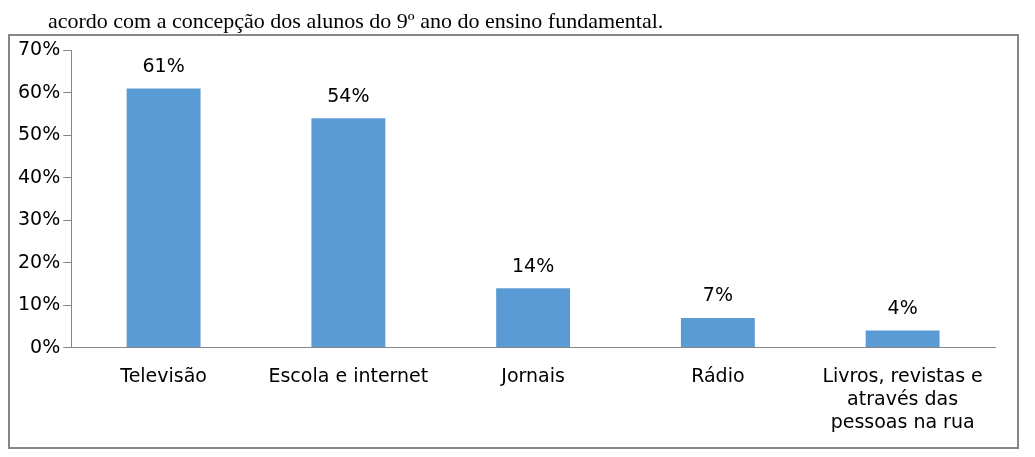 The image size is (1035, 457). Describe the element at coordinates (902, 307) in the screenshot. I see `data-label: 4%` at that location.